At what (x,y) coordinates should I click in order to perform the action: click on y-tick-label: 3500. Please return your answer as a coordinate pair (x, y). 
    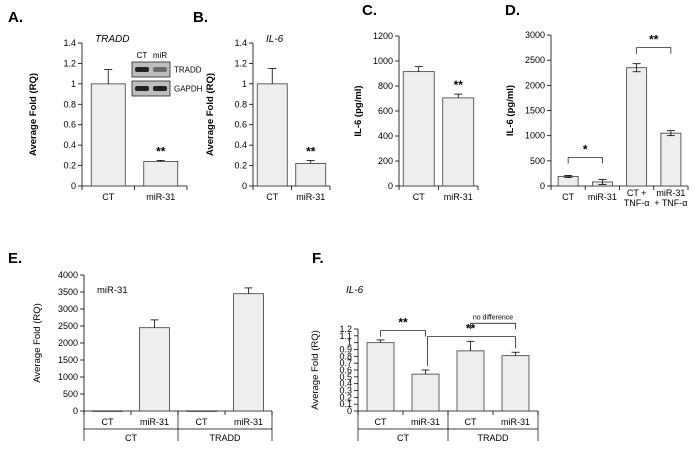
    Looking at the image, I should click on (68, 292).